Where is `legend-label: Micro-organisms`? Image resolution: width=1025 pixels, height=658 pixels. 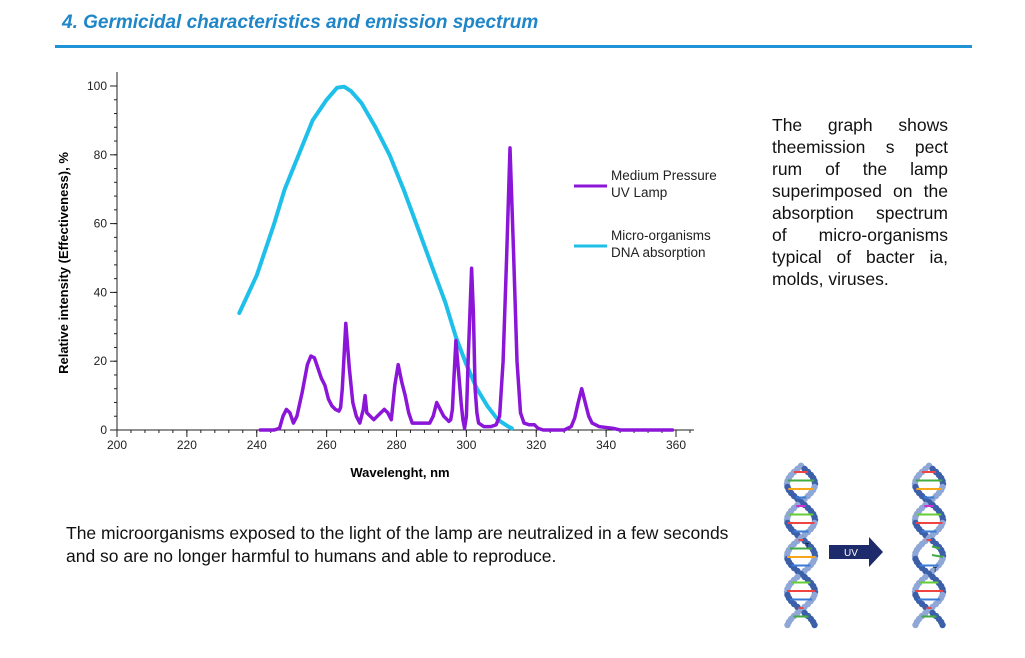
legend-label: Micro-organisms is located at coordinates (661, 235).